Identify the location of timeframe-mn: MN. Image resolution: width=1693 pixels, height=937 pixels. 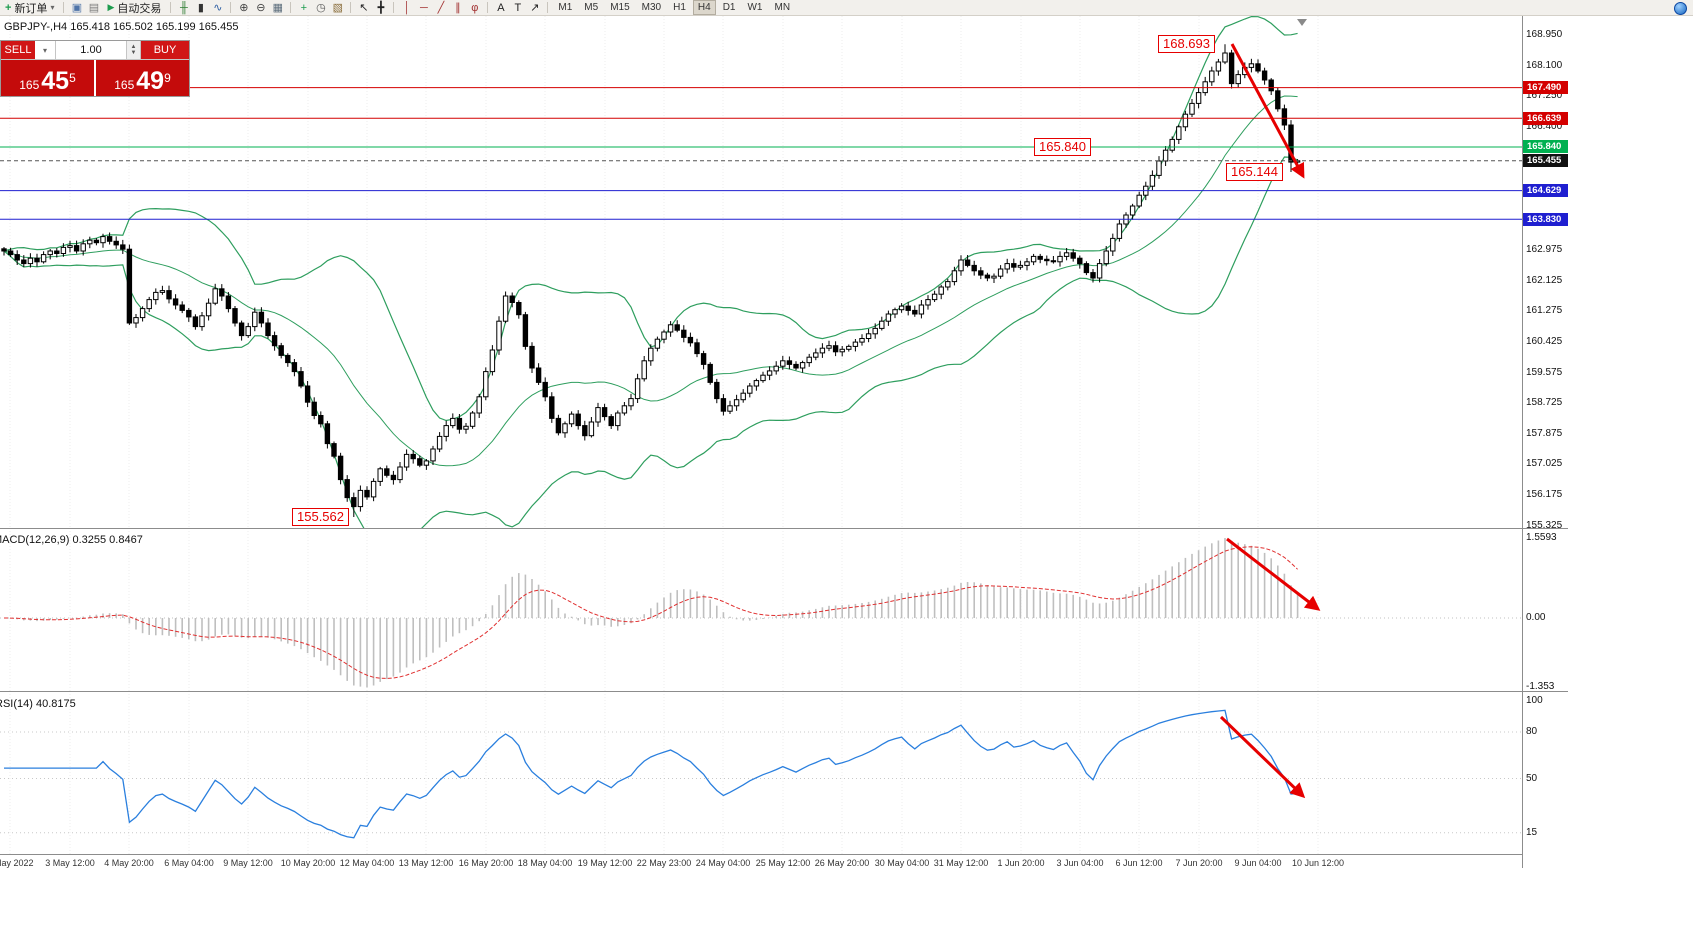
(782, 7).